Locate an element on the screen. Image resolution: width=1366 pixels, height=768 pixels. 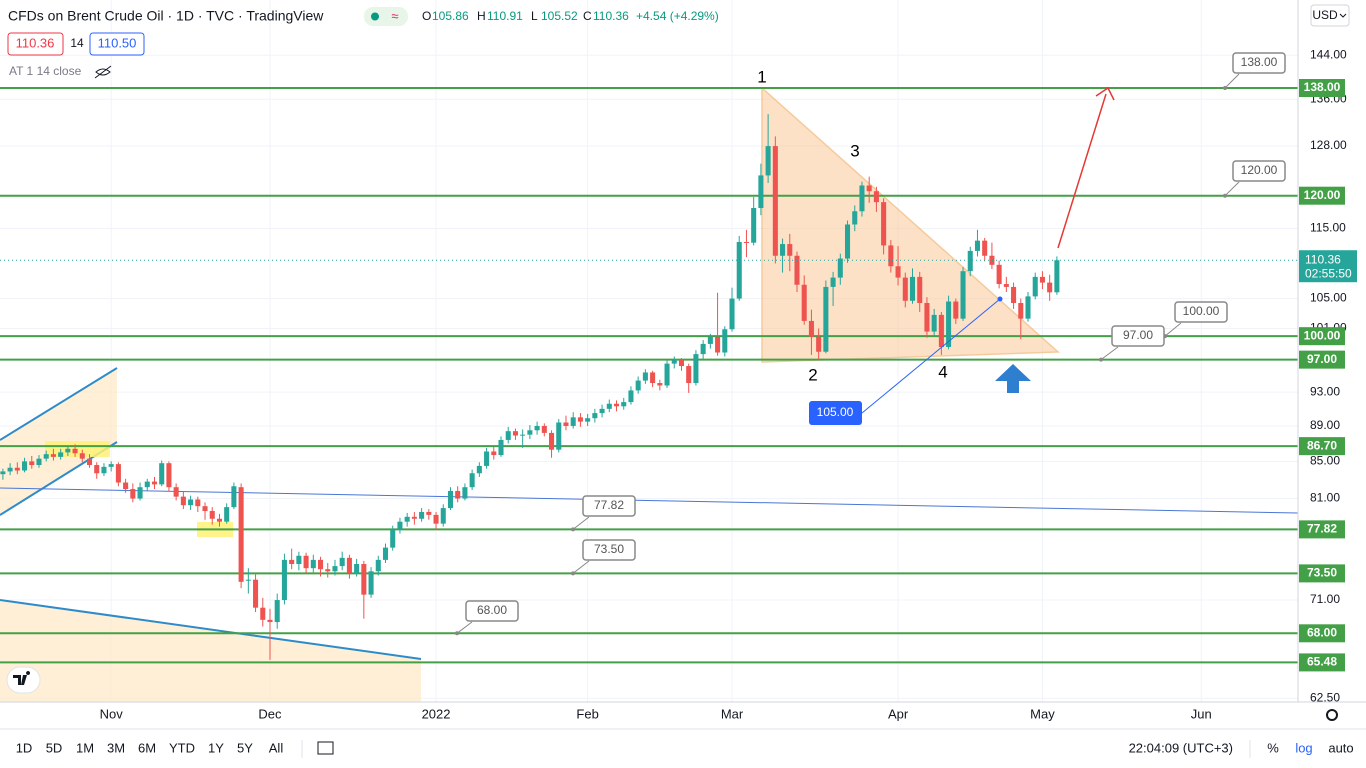
date-range-icon is located at coordinates (325, 748).